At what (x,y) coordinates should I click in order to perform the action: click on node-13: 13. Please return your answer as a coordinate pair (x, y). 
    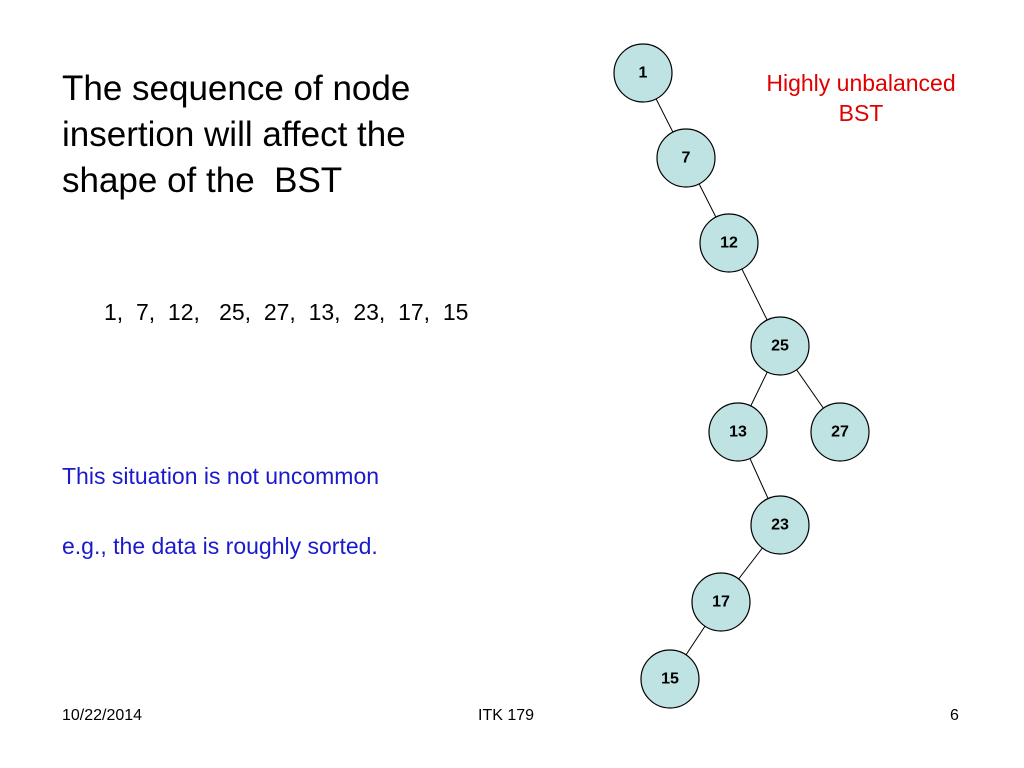
    Looking at the image, I should click on (738, 432).